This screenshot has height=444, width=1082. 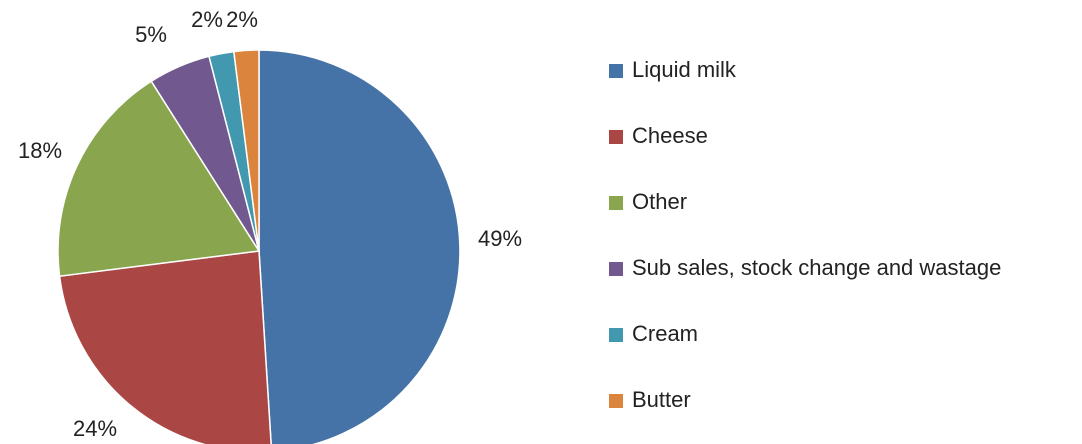 I want to click on pie-slice-other, so click(x=159, y=179).